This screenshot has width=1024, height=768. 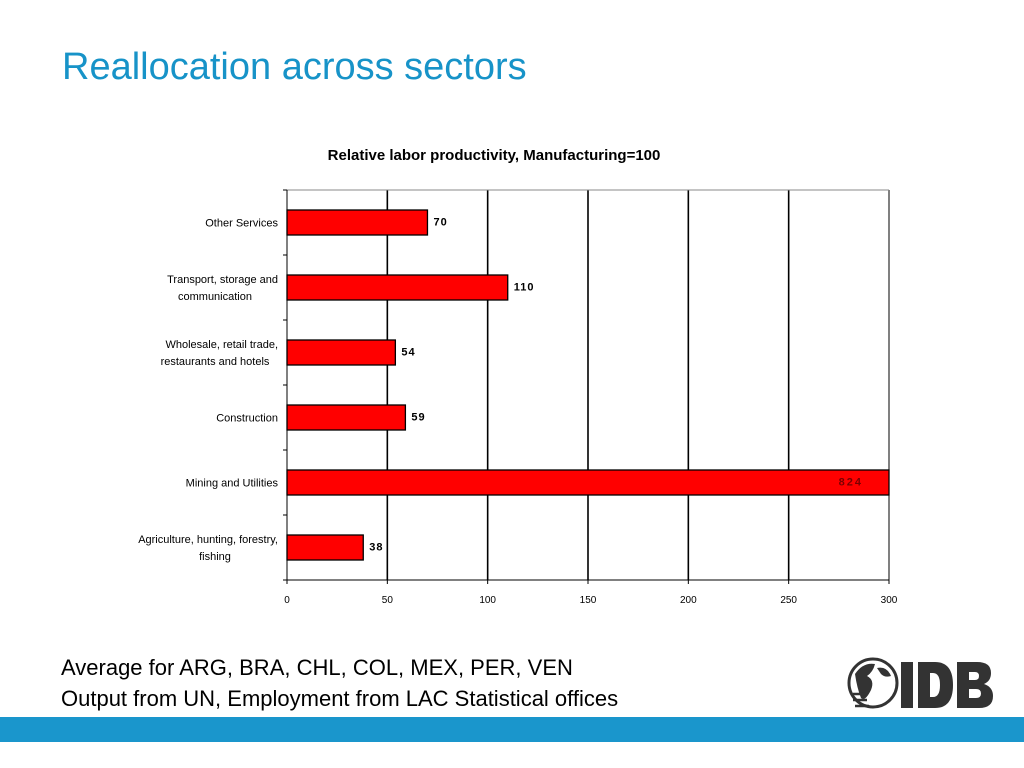 What do you see at coordinates (294, 67) in the screenshot?
I see `slide-title: Reallocation across sectors` at bounding box center [294, 67].